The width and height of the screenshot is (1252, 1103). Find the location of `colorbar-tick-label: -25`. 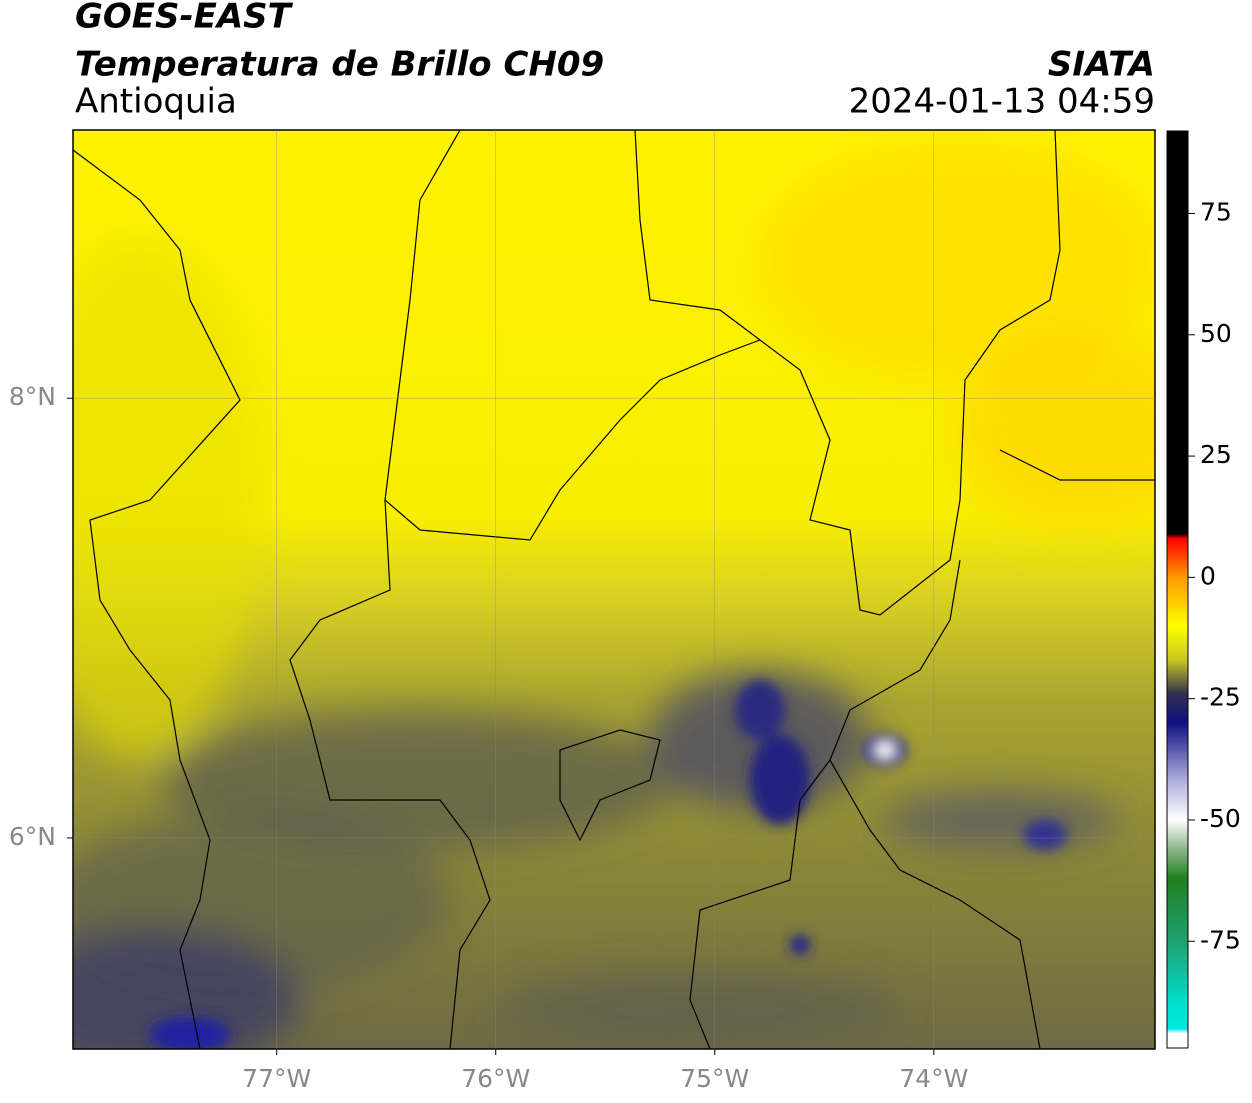

colorbar-tick-label: -25 is located at coordinates (1220, 697).